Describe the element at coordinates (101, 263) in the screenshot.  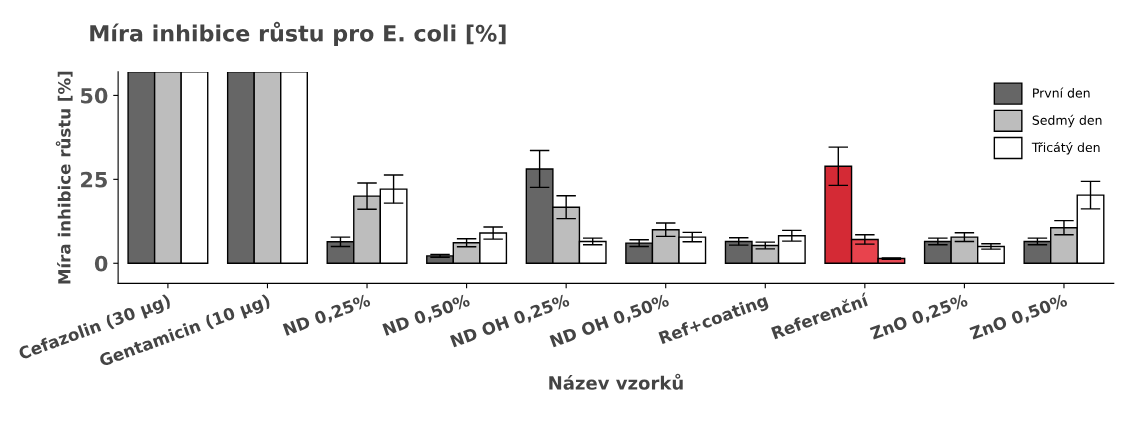
I see `y-tick-label: 0` at that location.